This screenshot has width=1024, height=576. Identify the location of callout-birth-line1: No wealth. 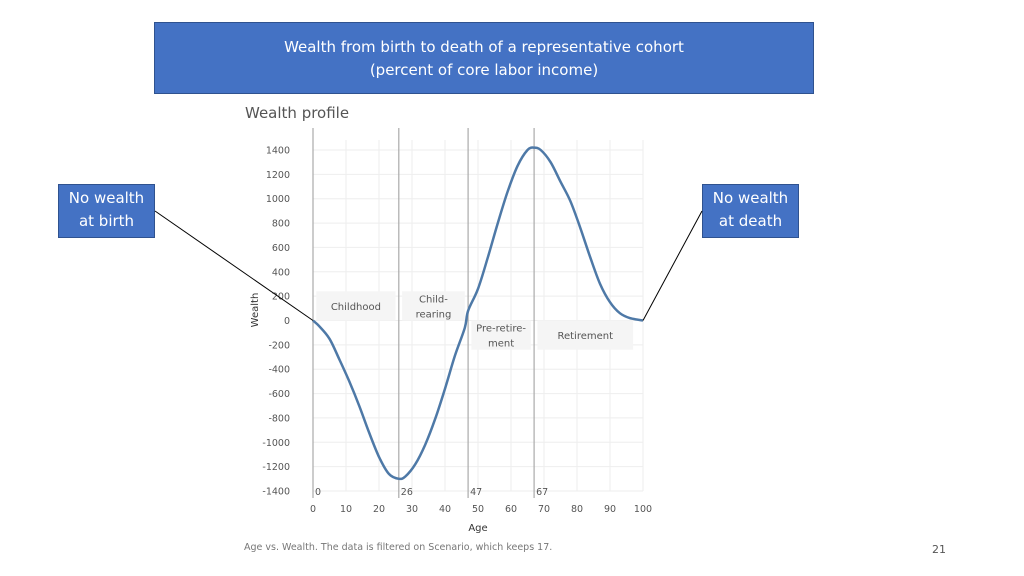
(106, 198).